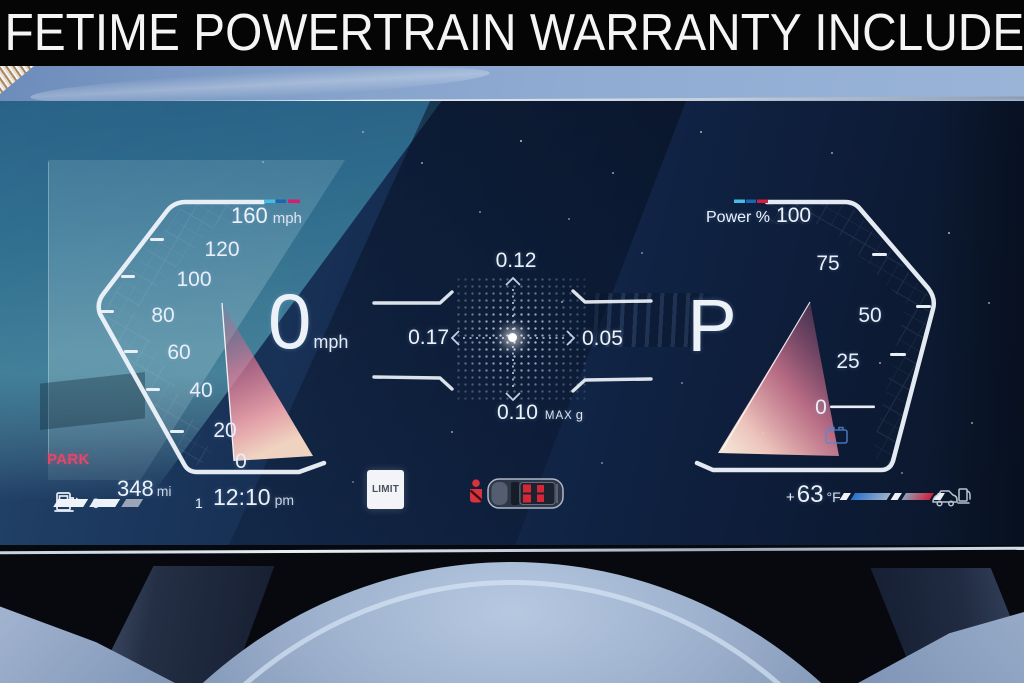 The image size is (1024, 683). What do you see at coordinates (194, 279) in the screenshot?
I see `speed-tick-100: 100` at bounding box center [194, 279].